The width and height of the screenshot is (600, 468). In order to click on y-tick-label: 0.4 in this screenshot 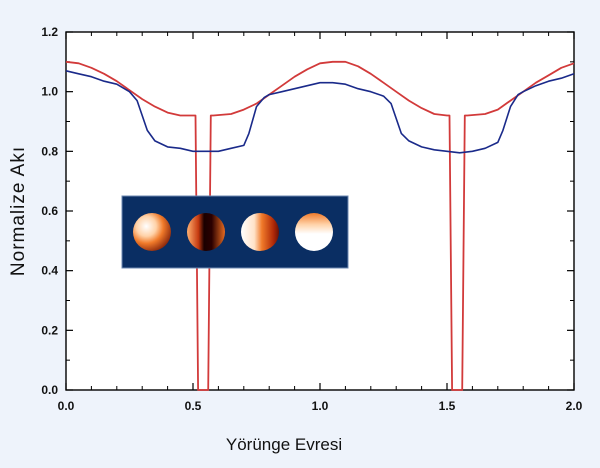, I will do `click(49, 271)`.